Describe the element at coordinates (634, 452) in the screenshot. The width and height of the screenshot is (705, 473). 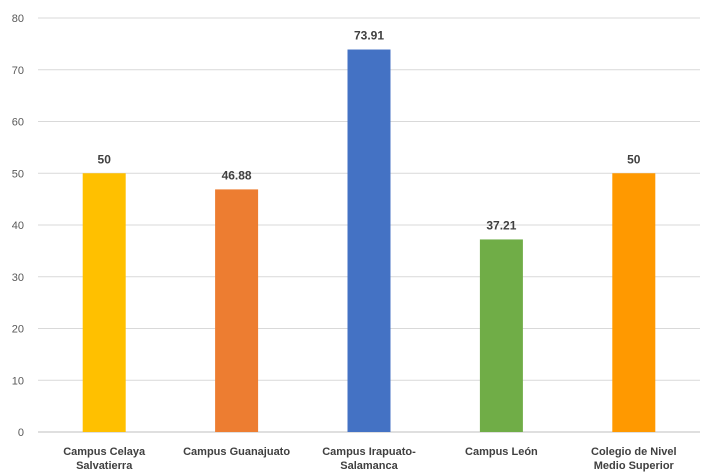
I see `x-category-label: Colegio de Nivel` at that location.